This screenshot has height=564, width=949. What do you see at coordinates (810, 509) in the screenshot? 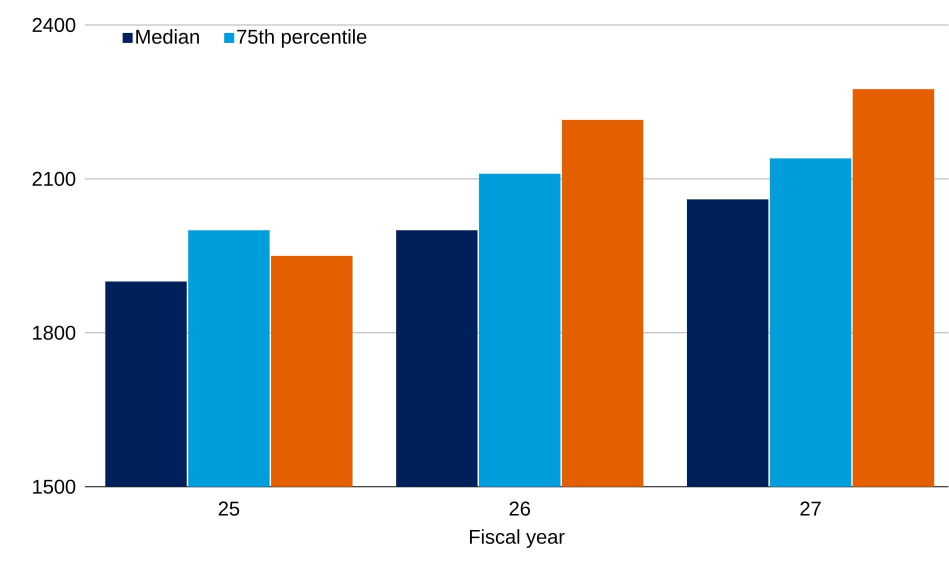
I see `x-tick-label: 27` at bounding box center [810, 509].